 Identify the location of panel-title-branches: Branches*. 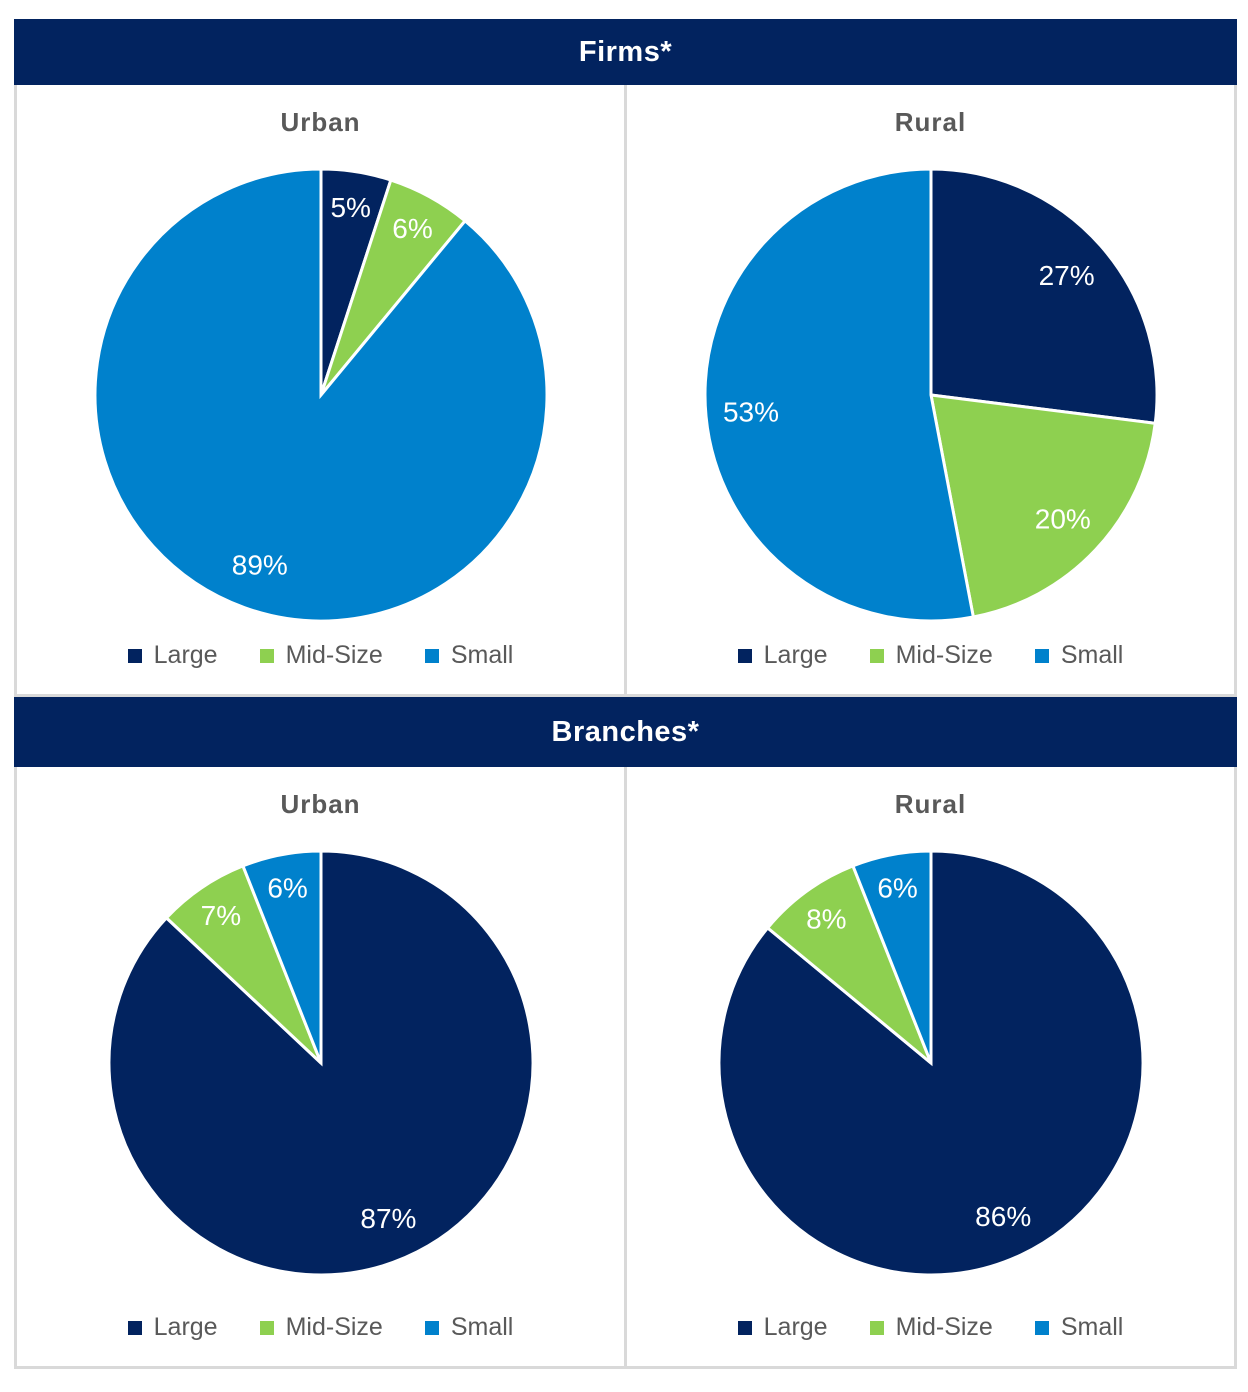
(625, 731).